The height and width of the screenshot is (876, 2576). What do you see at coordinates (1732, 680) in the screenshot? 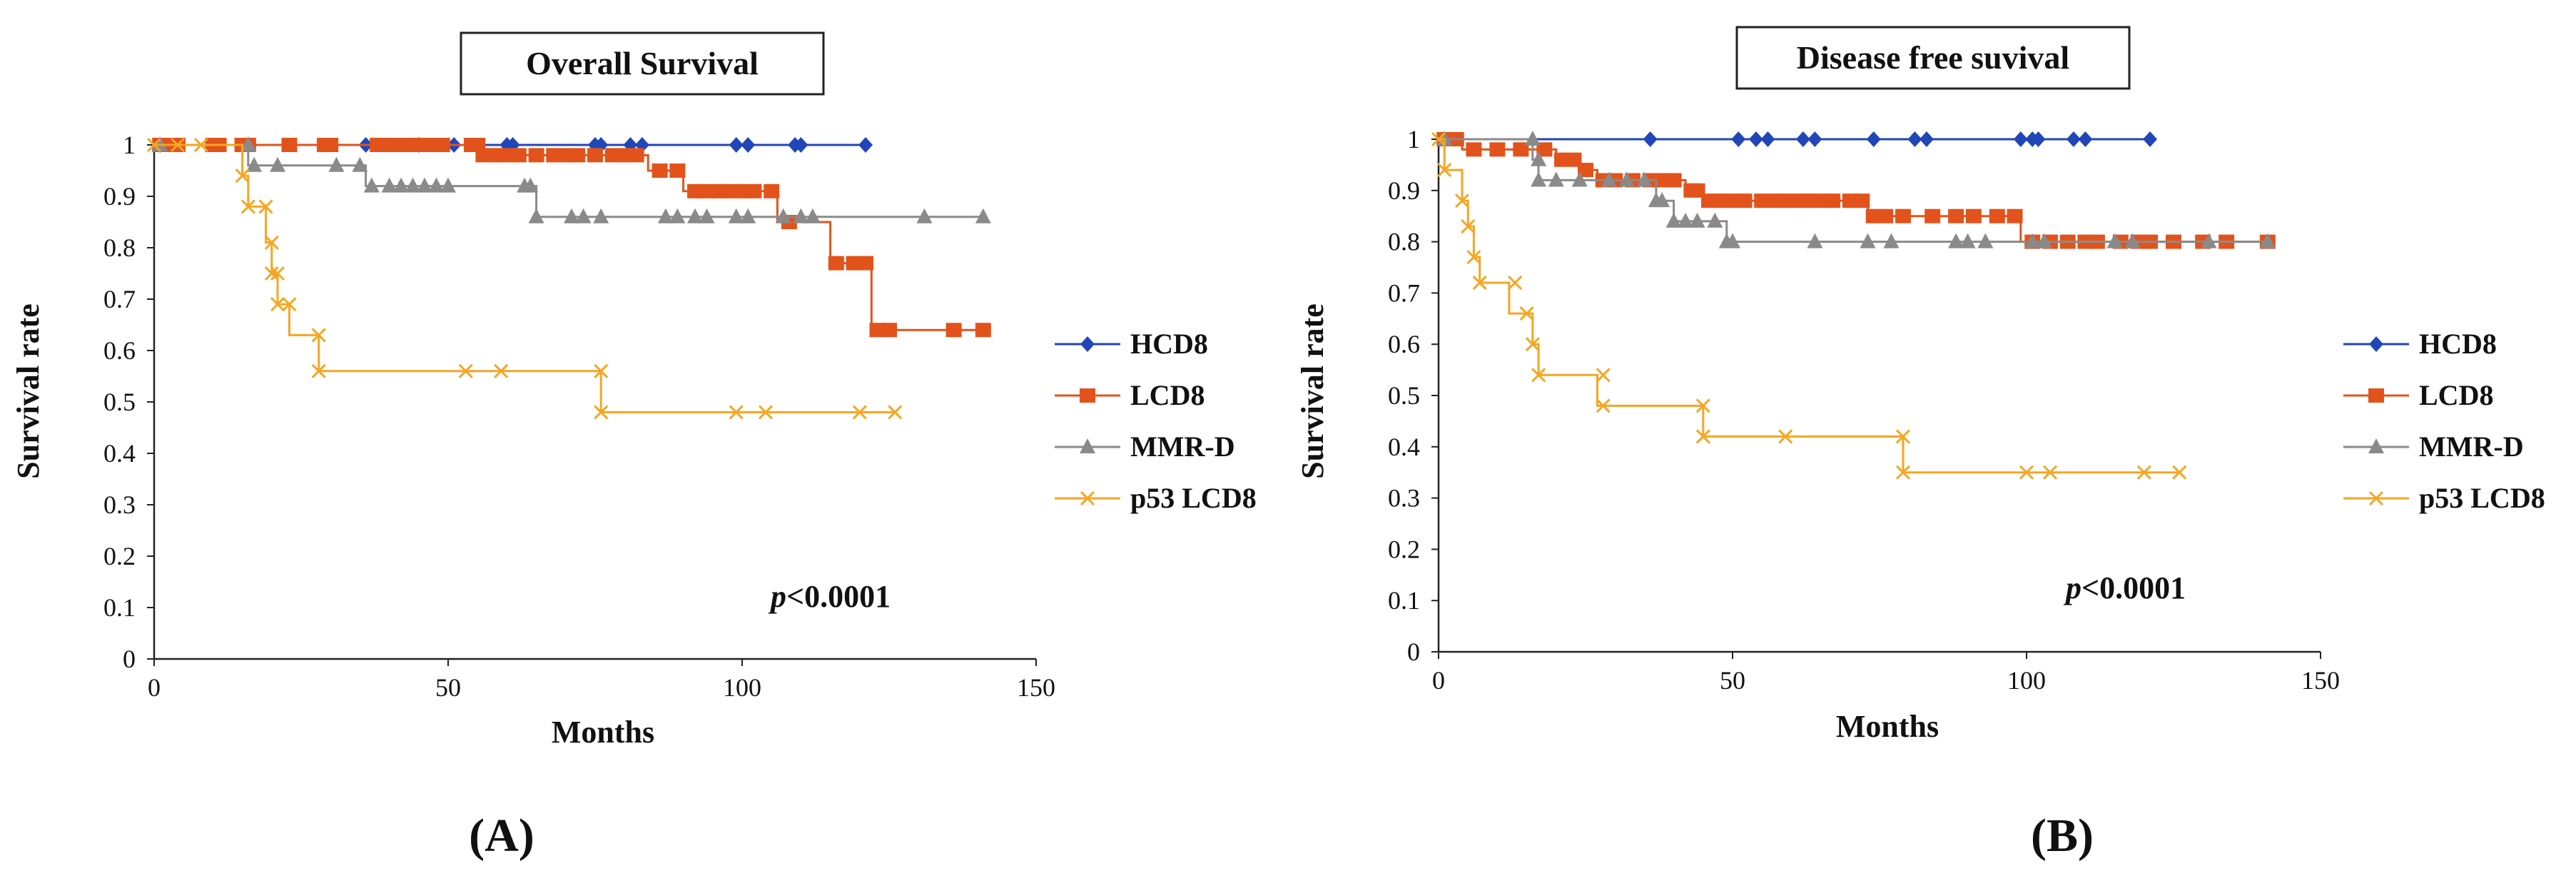
I see `x-tick-label: 50` at bounding box center [1732, 680].